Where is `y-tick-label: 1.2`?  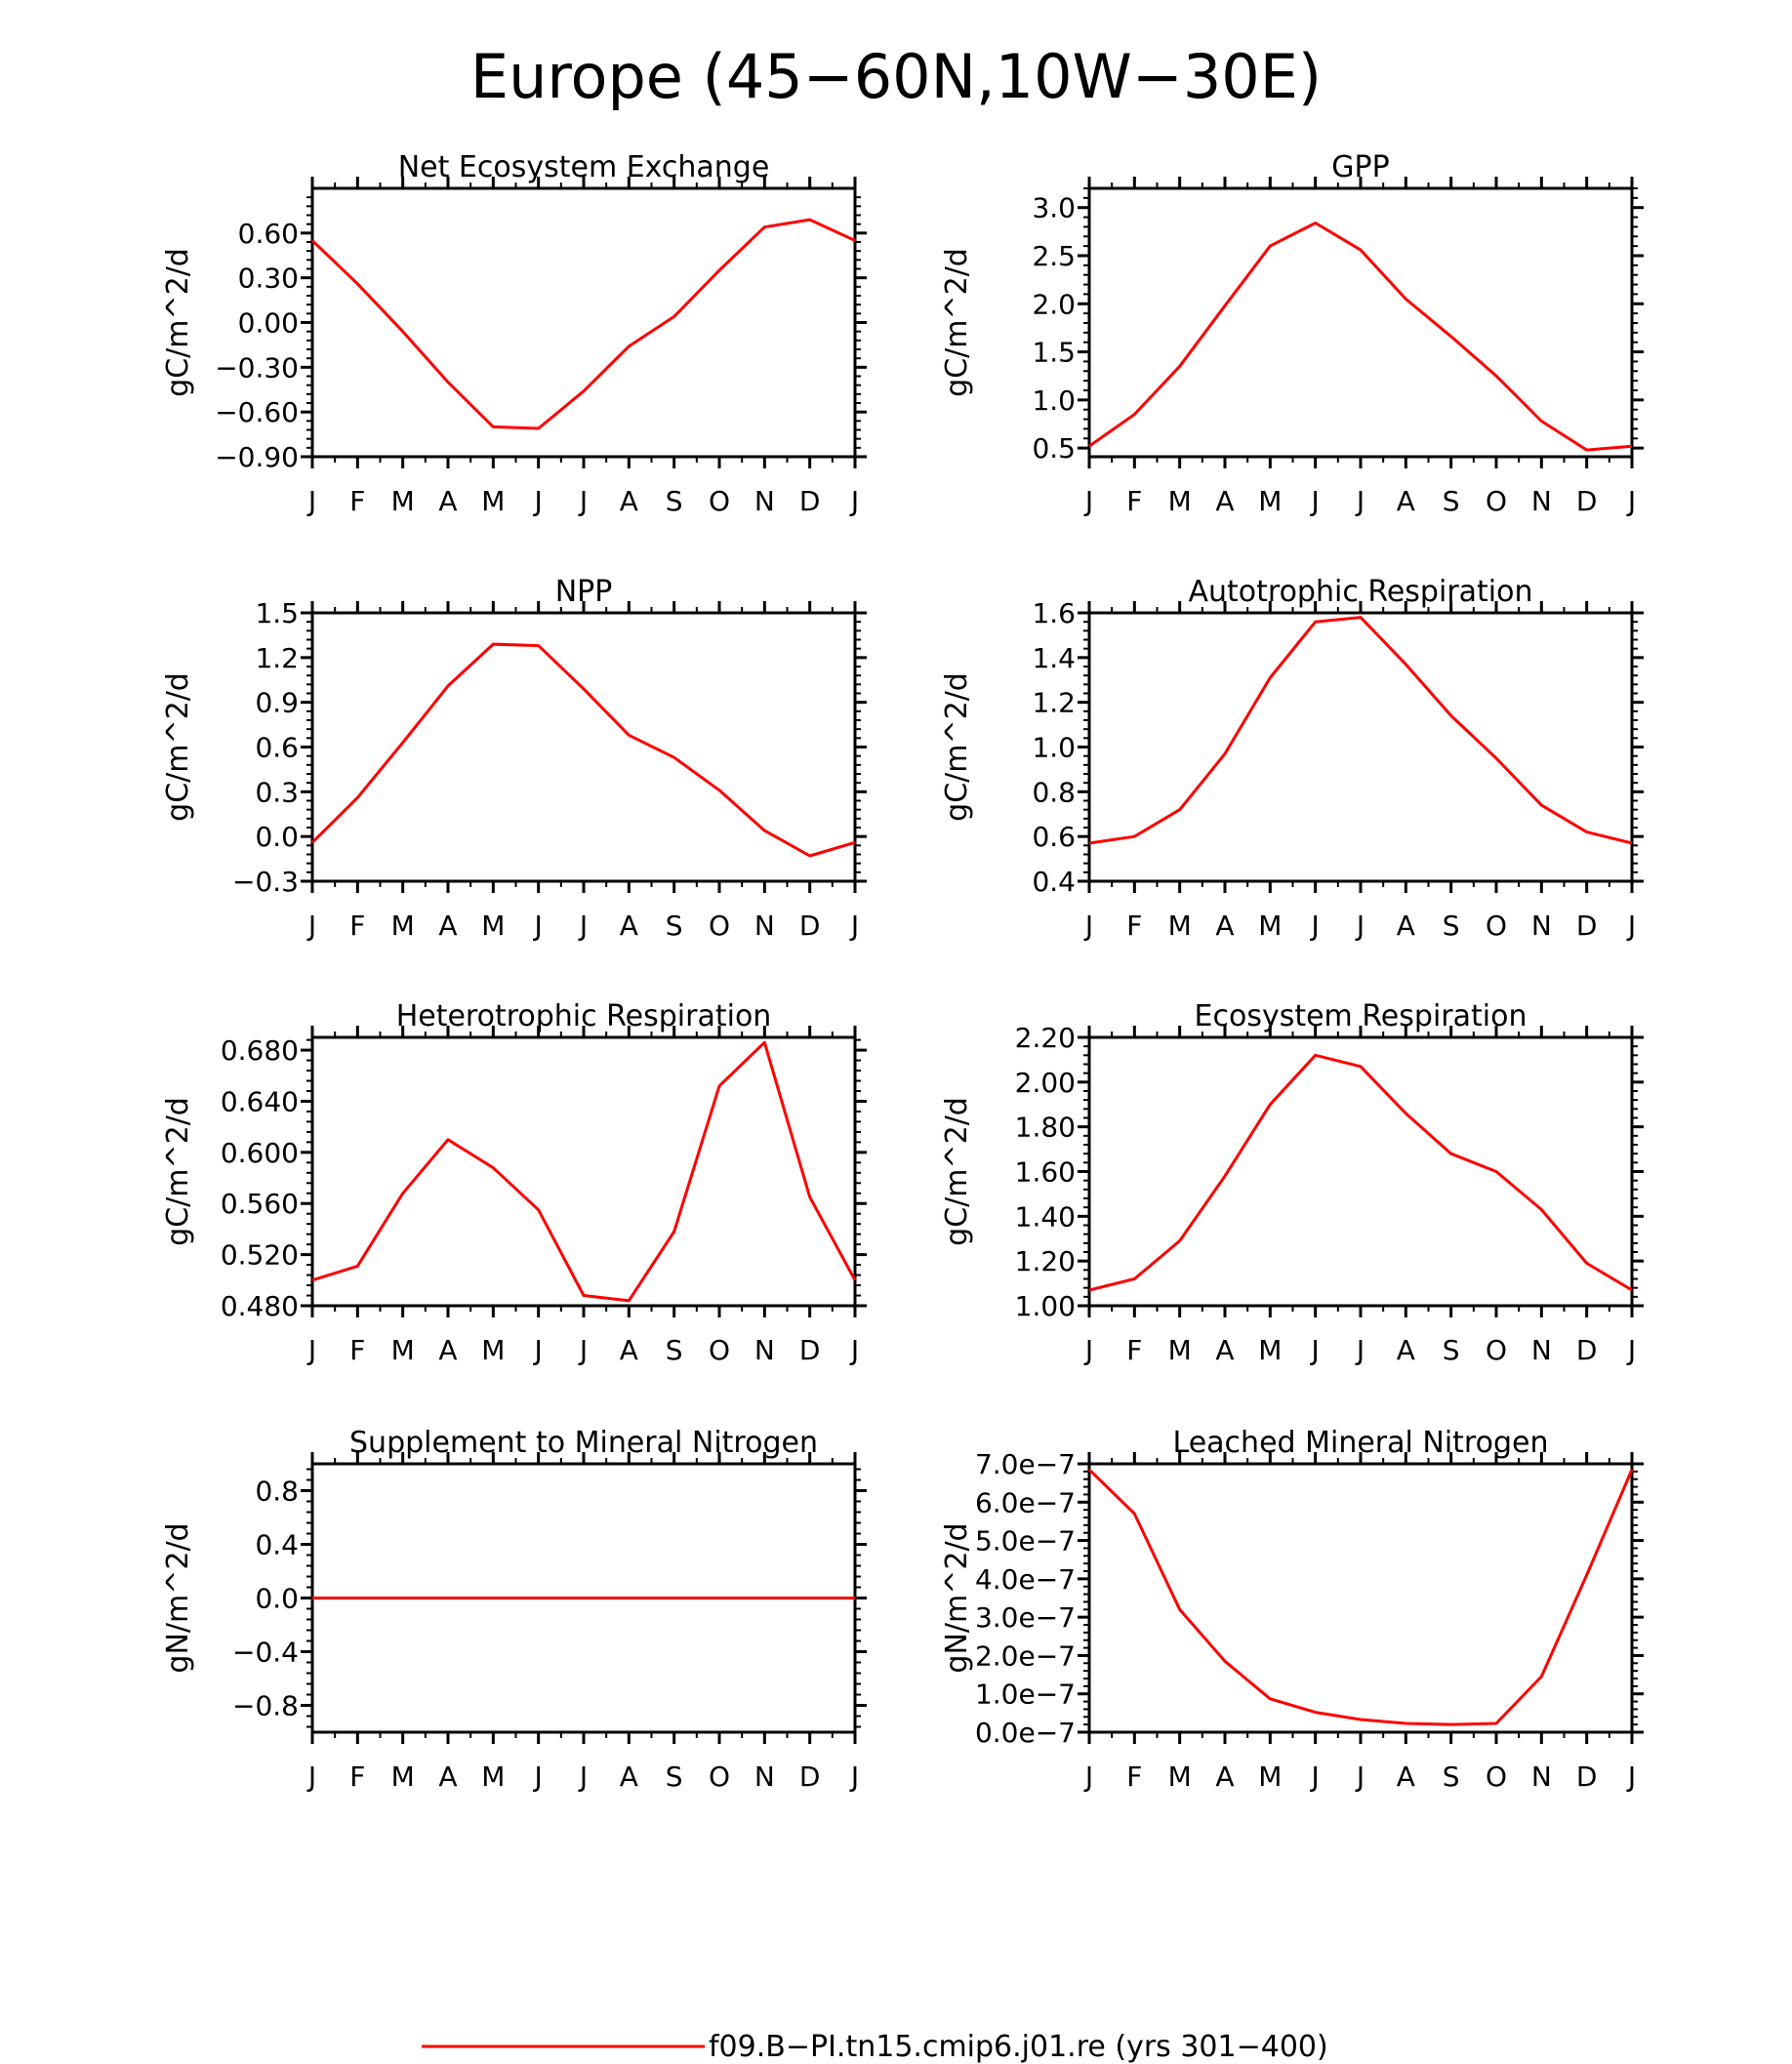
y-tick-label: 1.2 is located at coordinates (277, 658).